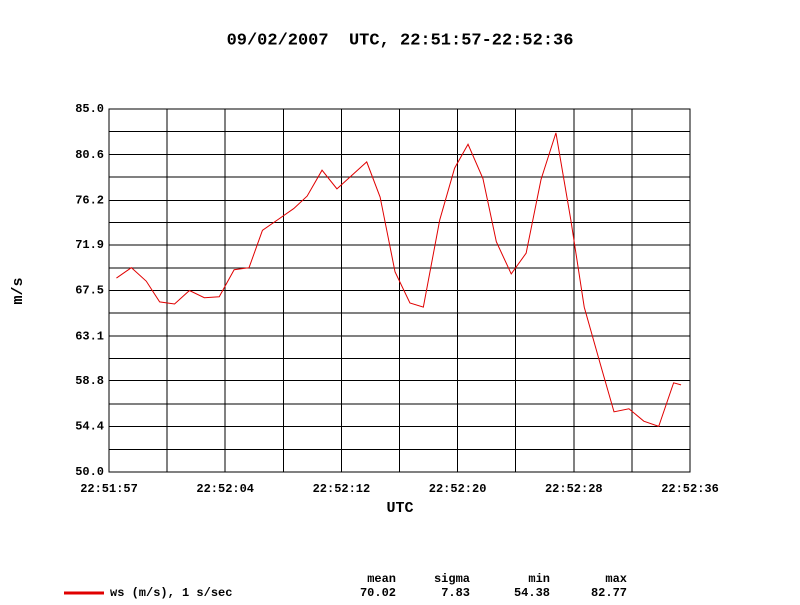  What do you see at coordinates (18, 290) in the screenshot?
I see `y-axis-label: m/s` at bounding box center [18, 290].